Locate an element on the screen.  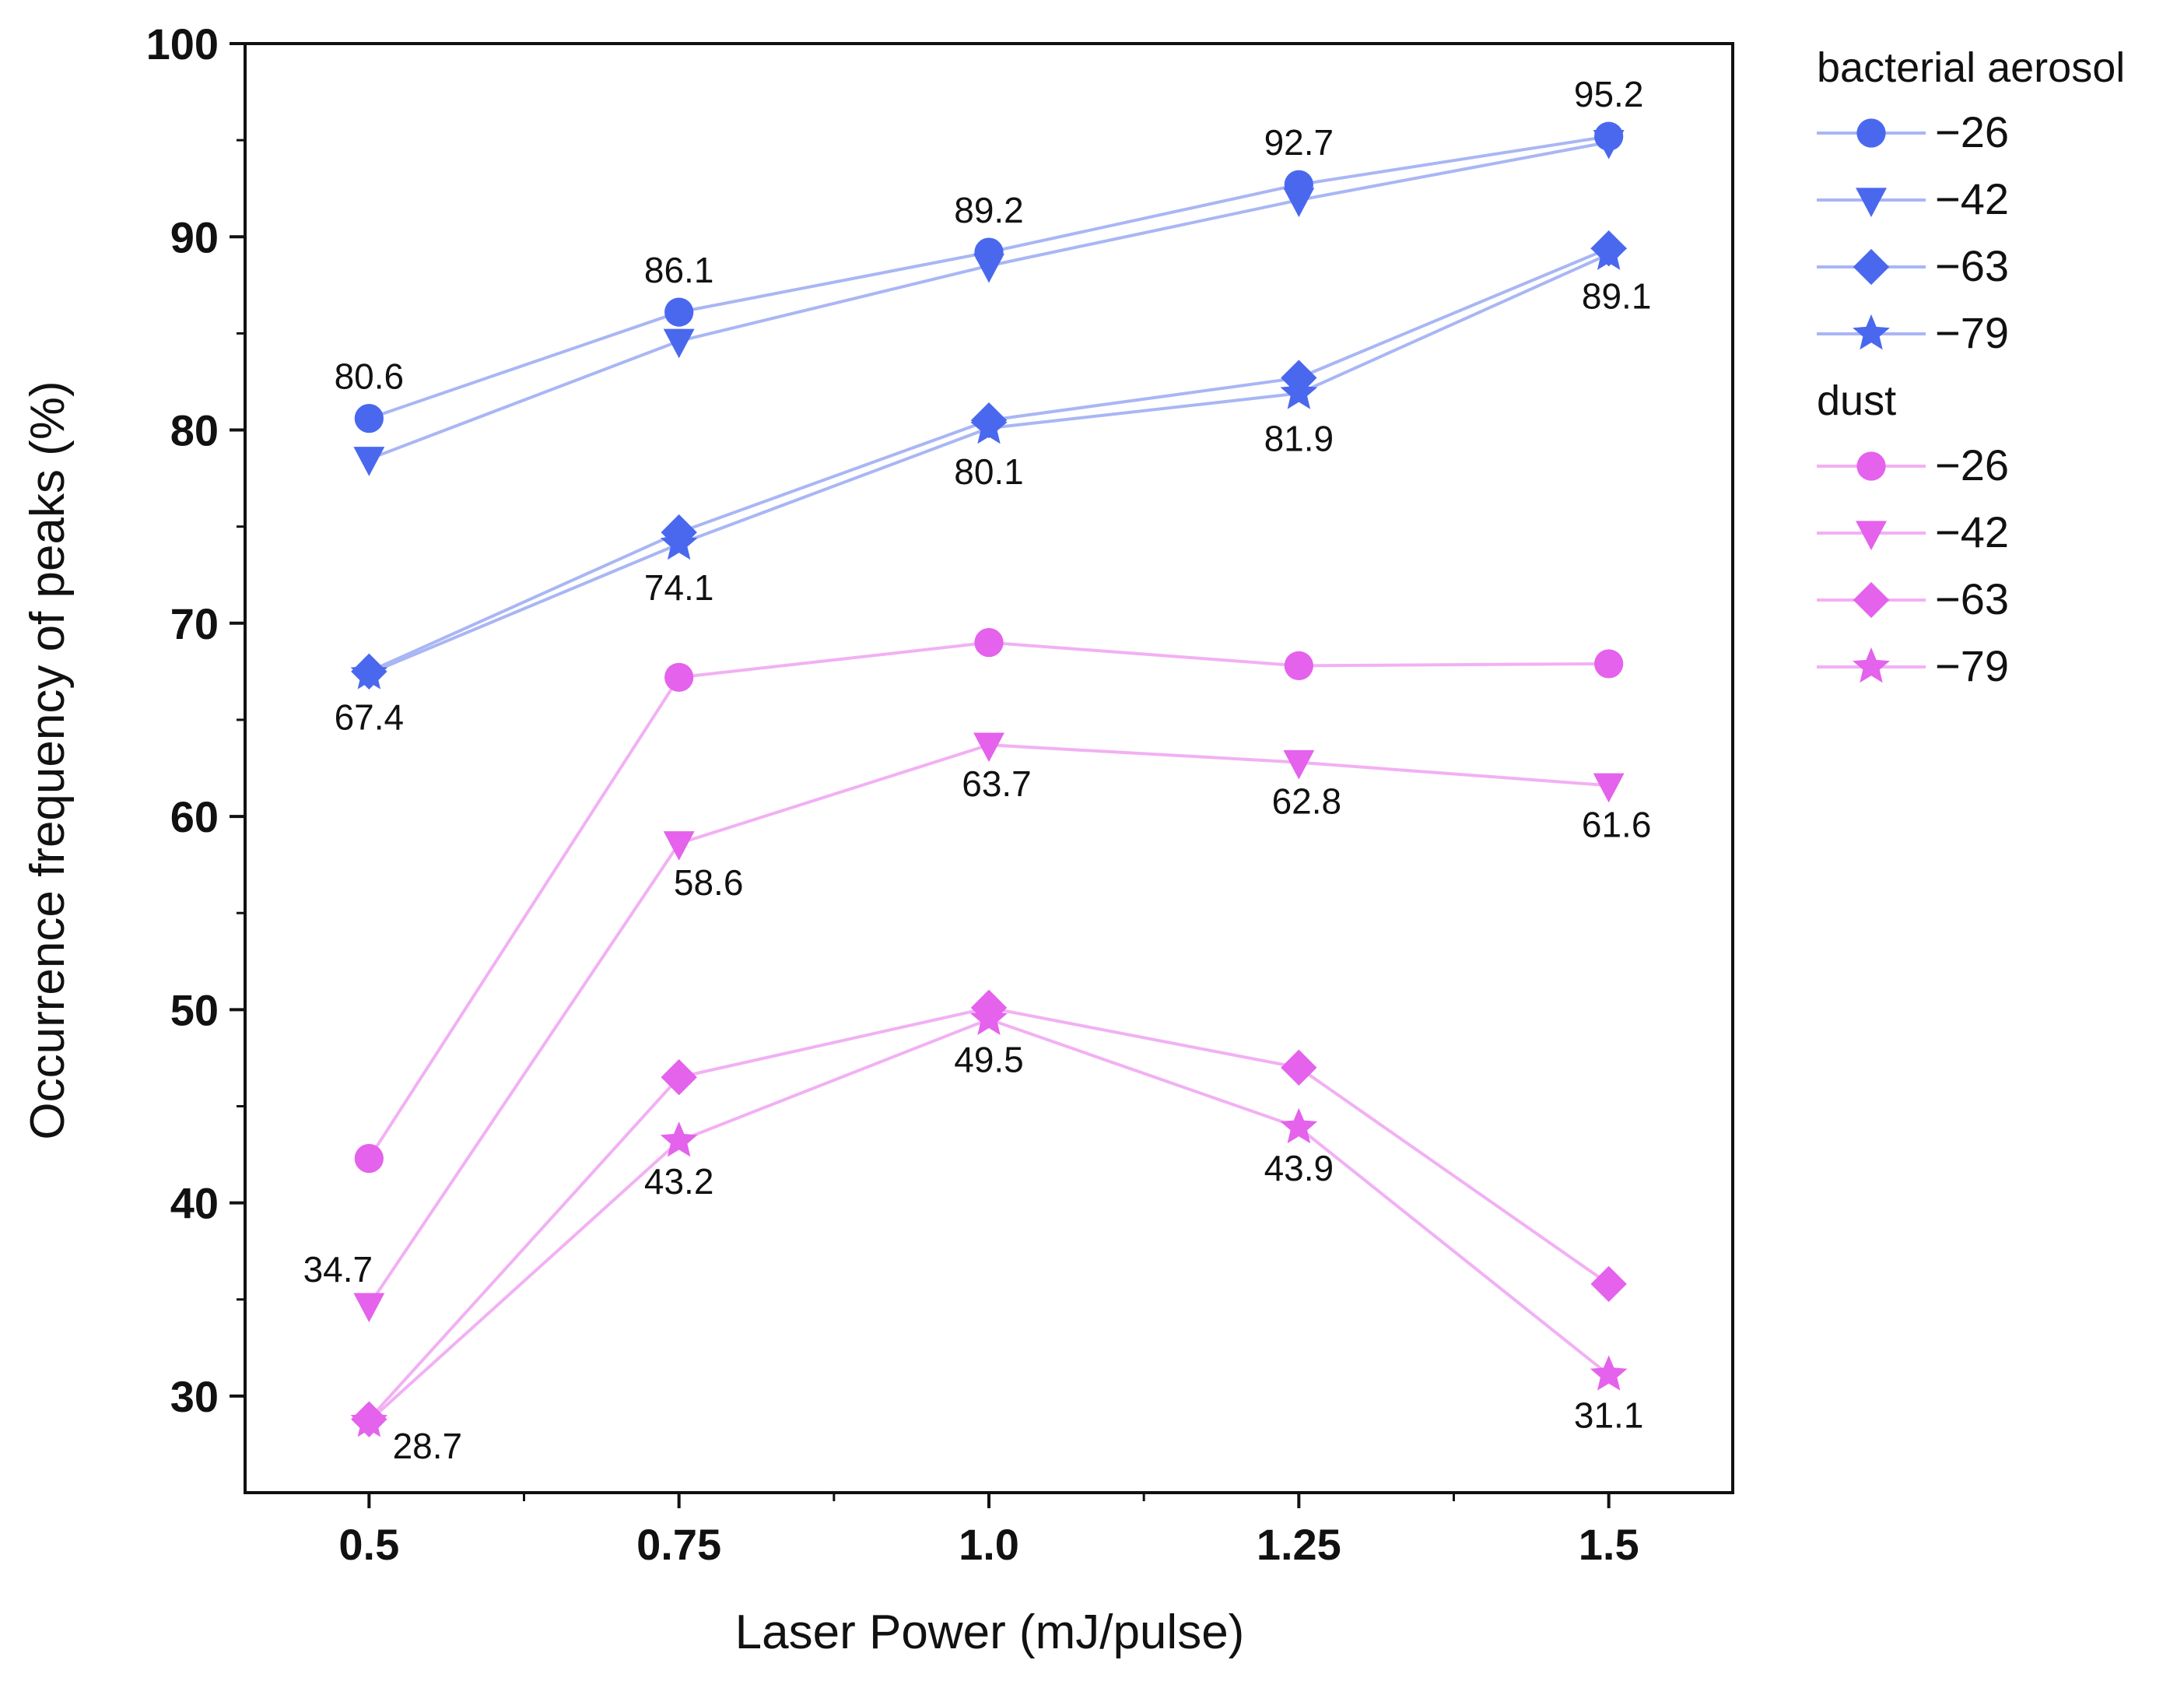
data-label: 49.5 is located at coordinates (989, 1060).